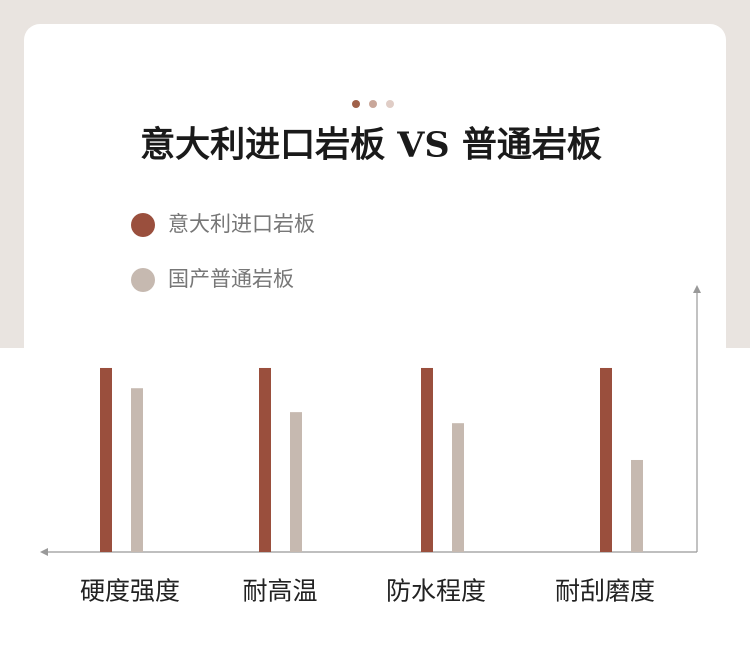 The height and width of the screenshot is (665, 750). Describe the element at coordinates (130, 591) in the screenshot. I see `x-tick-label: 硬度强度` at that location.